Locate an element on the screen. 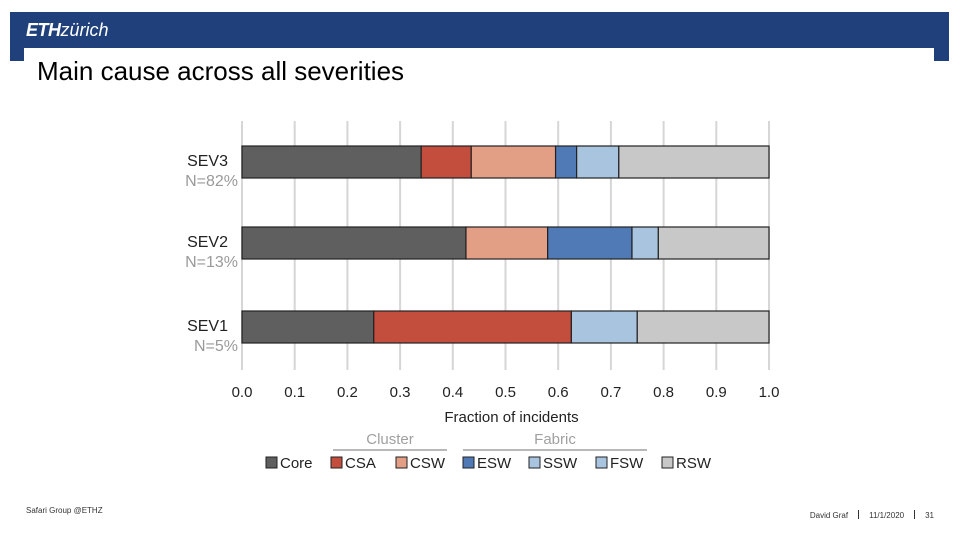 Image resolution: width=960 pixels, height=540 pixels. footer-meta: David Graf 11/1/2020 31 is located at coordinates (872, 515).